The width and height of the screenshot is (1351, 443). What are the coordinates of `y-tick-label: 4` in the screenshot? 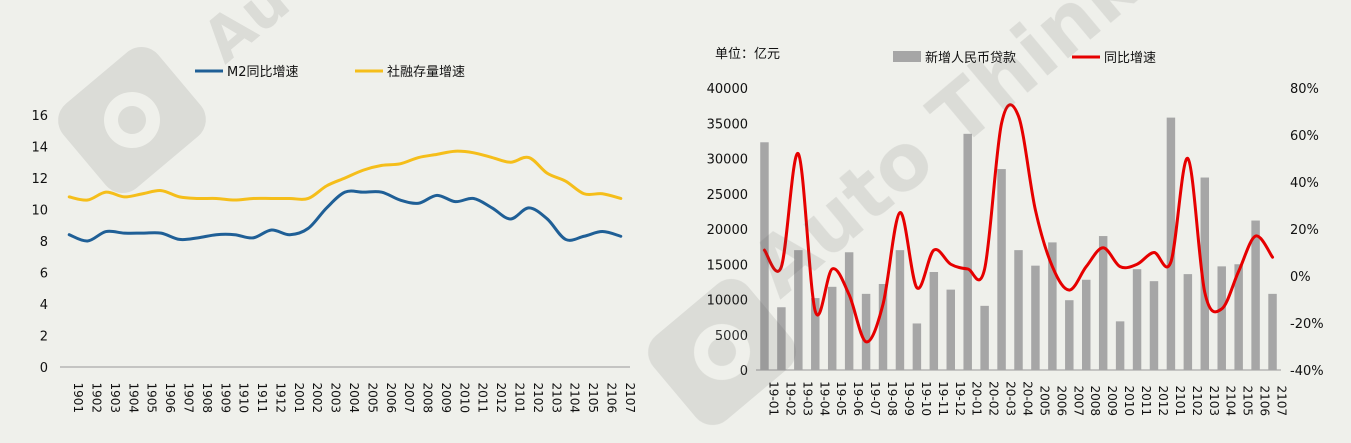 It's located at (44, 305).